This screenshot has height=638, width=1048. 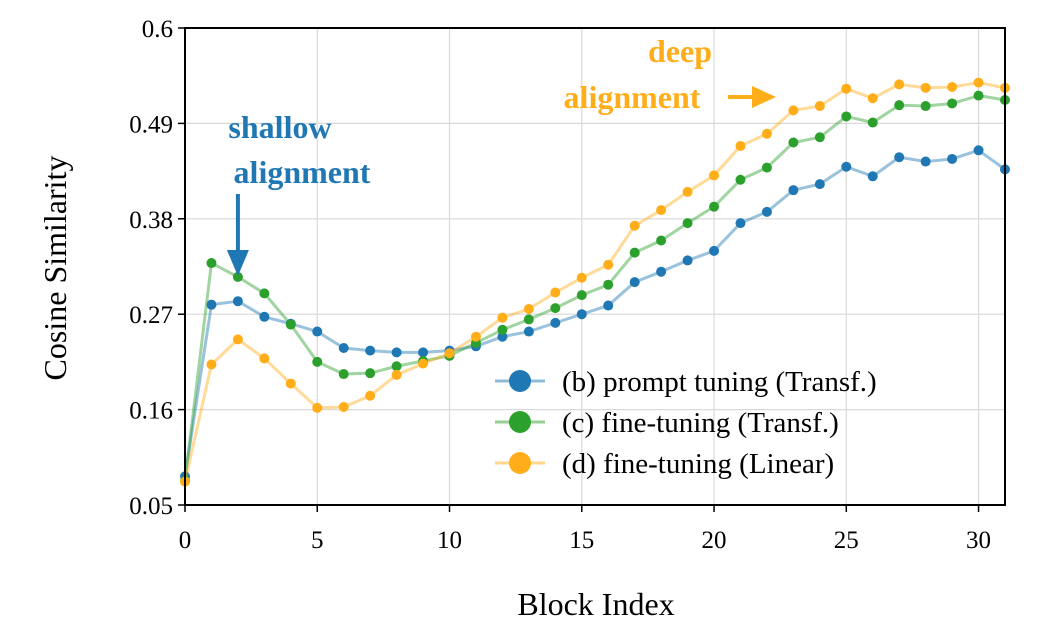 I want to click on annotation-deep-line2: alignment, so click(x=632, y=97).